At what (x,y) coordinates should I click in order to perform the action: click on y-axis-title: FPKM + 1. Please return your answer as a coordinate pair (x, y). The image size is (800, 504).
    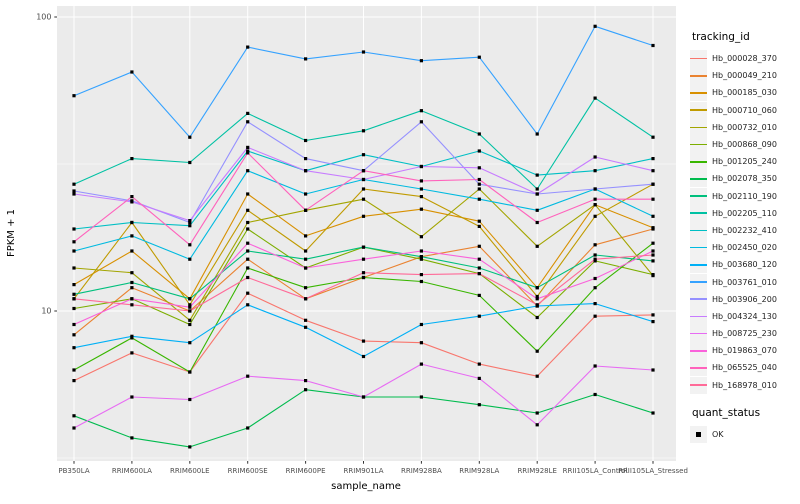
    Looking at the image, I should click on (11, 233).